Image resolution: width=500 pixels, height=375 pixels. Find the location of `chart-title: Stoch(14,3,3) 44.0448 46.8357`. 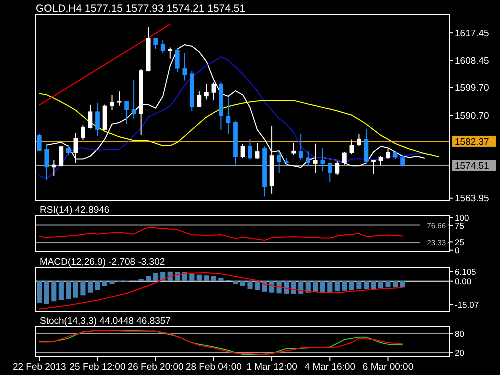

chart-title: Stoch(14,3,3) 44.0448 46.8357 is located at coordinates (105, 321).